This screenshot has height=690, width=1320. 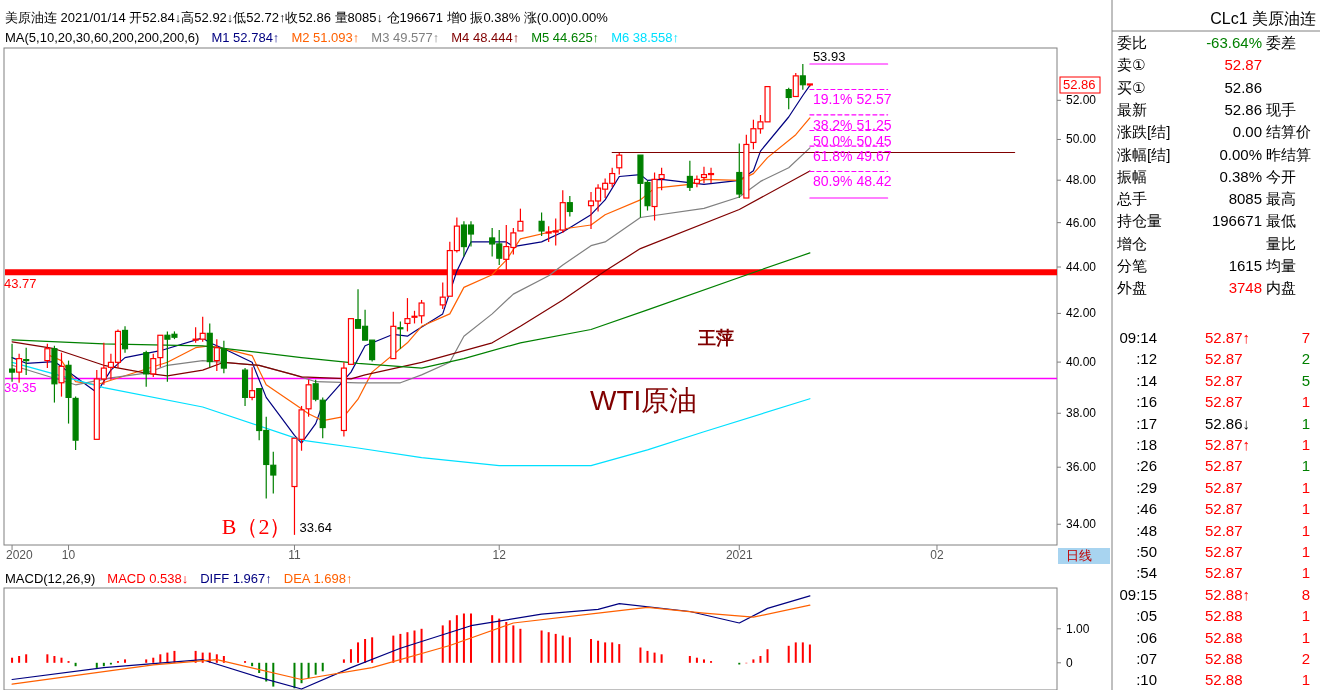 I want to click on y-tick-label: 40.00, so click(x=1081, y=362).